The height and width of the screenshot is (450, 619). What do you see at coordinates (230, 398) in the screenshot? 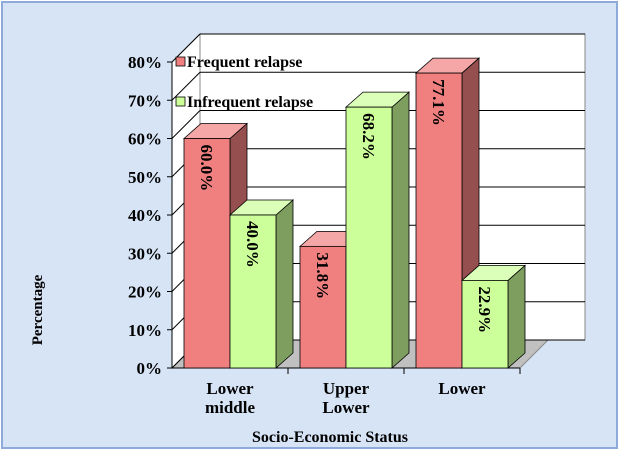
I see `x-tick-label: Lower middle` at bounding box center [230, 398].